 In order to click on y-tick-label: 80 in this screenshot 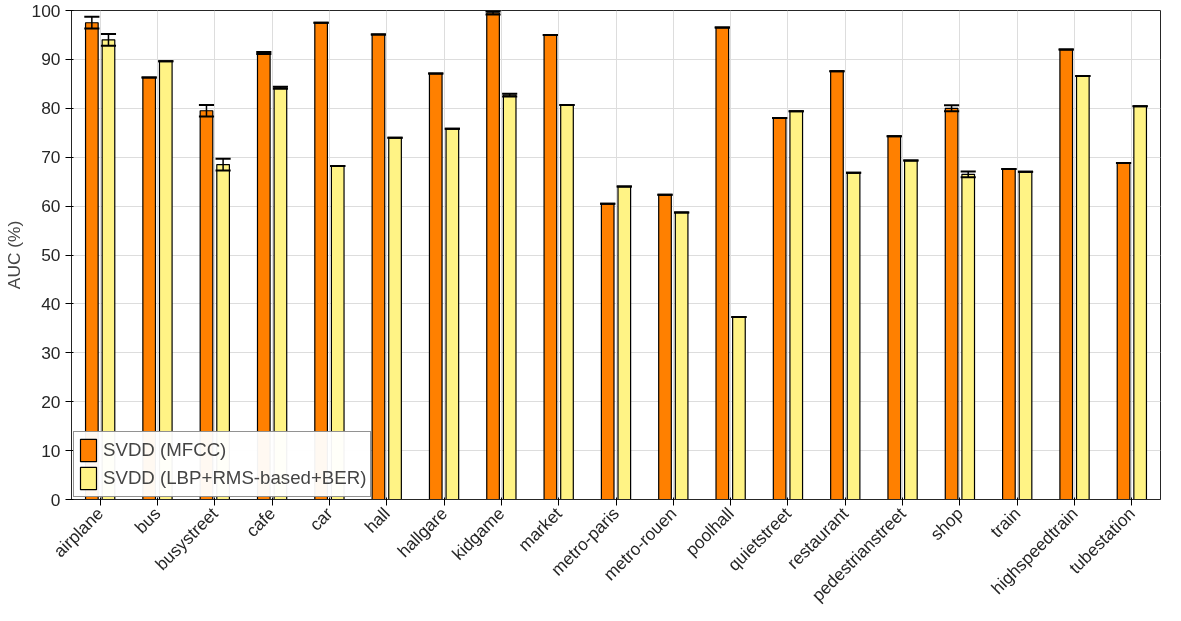, I will do `click(51, 108)`.